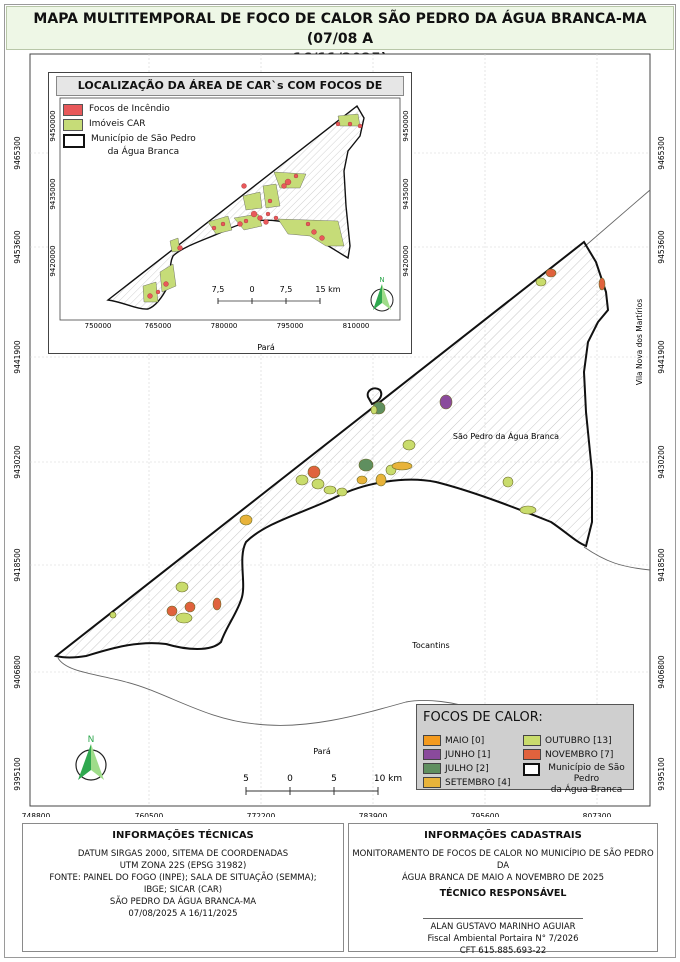  Describe the element at coordinates (183, 835) in the screenshot. I see `technical-info-heading: INFORMAÇÕES TÉCNICAS` at that location.